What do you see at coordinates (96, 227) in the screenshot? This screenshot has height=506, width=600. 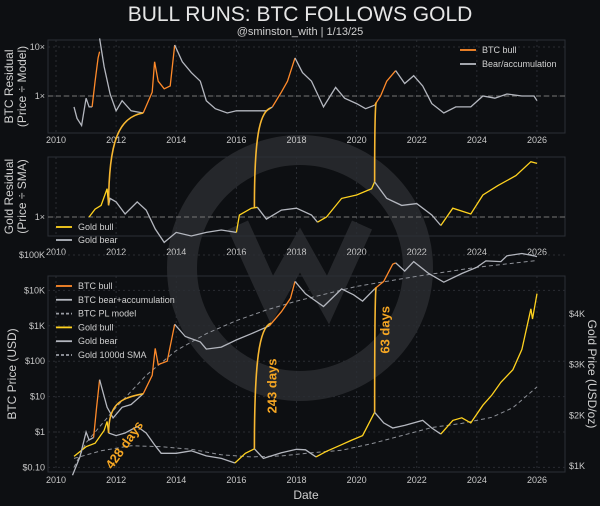 I see `legend-label: Gold bull` at bounding box center [96, 227].